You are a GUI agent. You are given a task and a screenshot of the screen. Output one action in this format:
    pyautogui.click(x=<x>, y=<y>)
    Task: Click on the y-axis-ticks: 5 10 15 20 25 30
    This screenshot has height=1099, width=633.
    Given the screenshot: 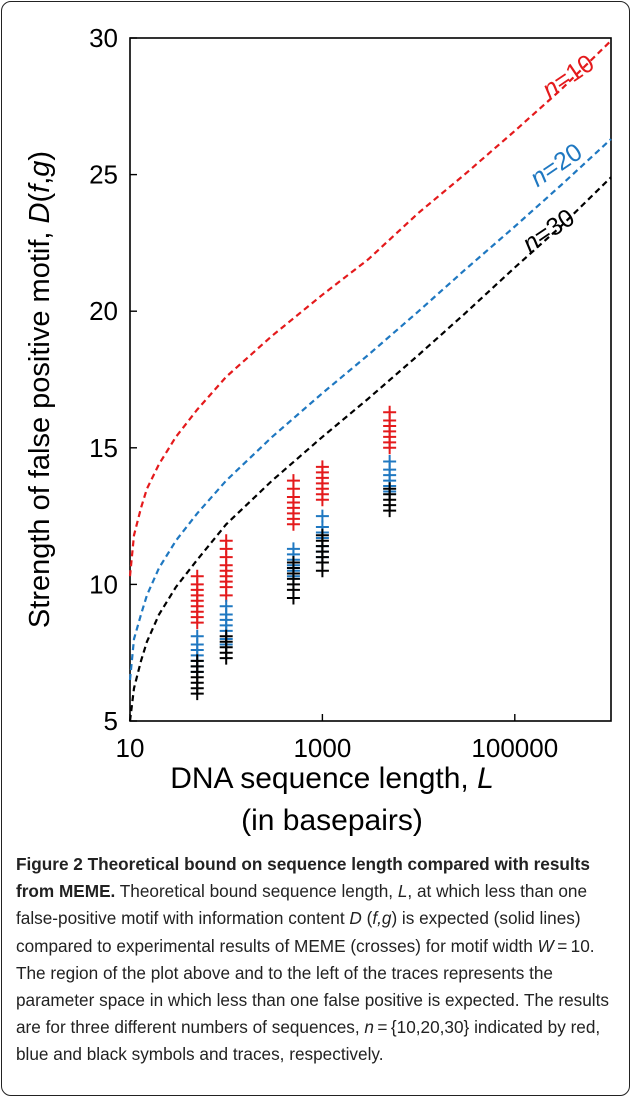 What is the action you would take?
    pyautogui.click(x=113, y=379)
    